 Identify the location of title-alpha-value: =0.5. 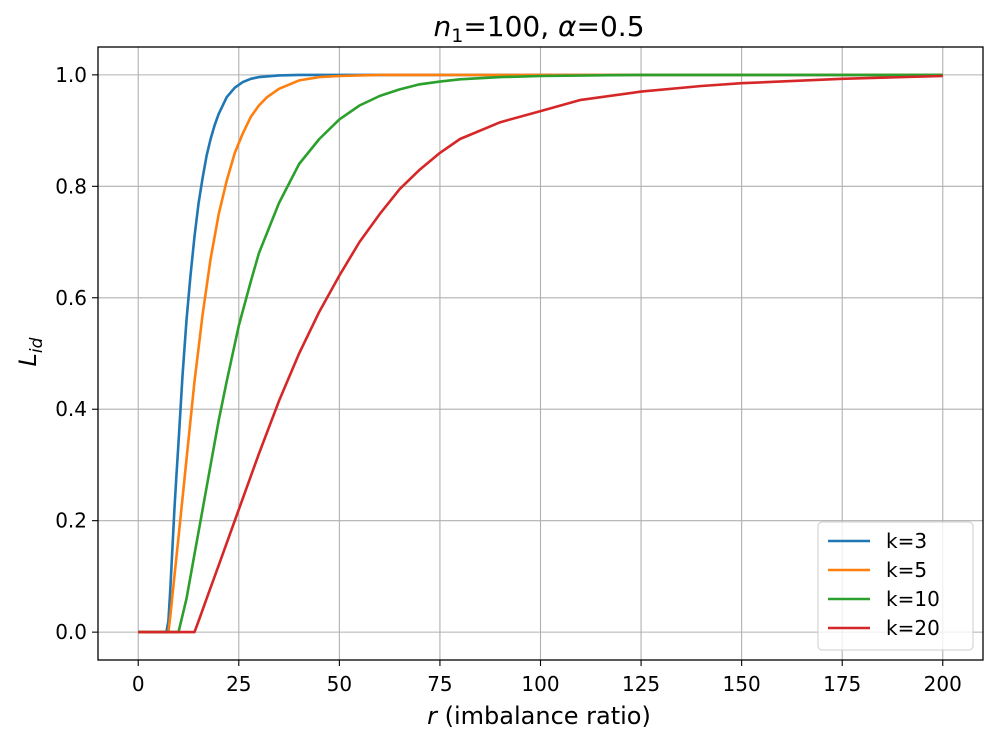
(611, 26).